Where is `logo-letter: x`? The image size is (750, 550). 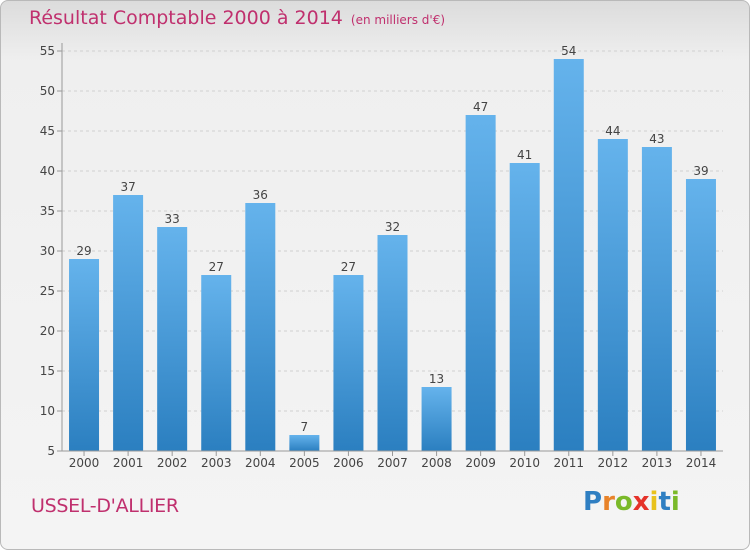 logo-letter: x is located at coordinates (641, 502).